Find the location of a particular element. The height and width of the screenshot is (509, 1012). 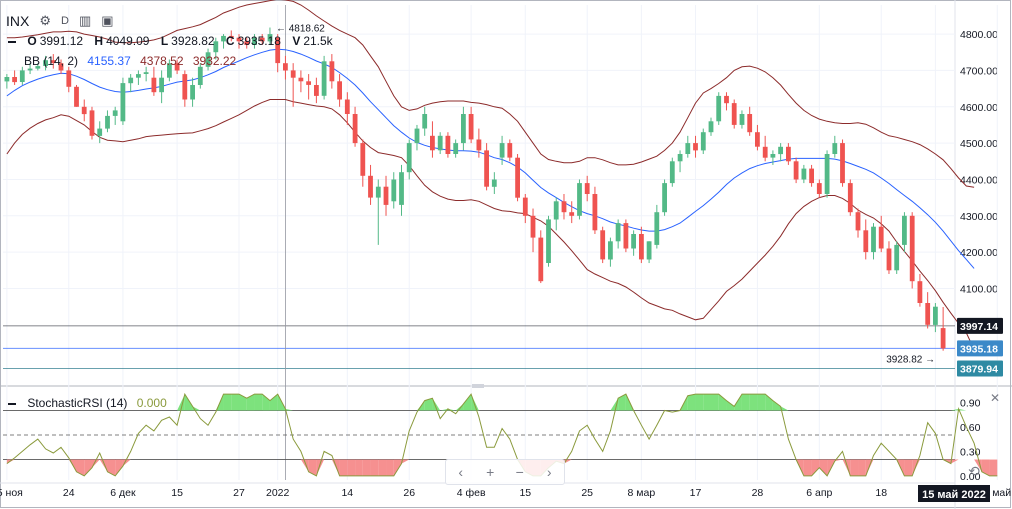

stoch-legend: StochasticRSI (14) 0.000 is located at coordinates (87, 403).